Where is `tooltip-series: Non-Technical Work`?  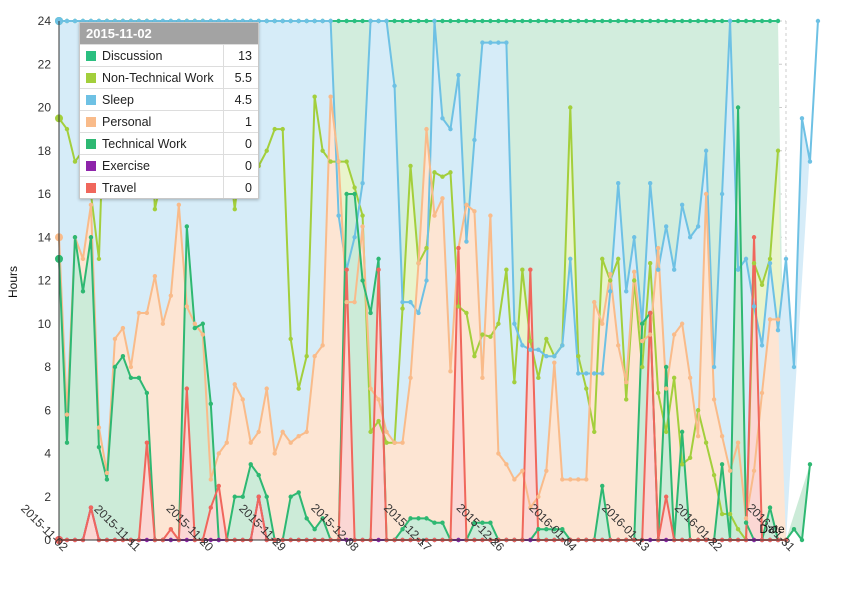 tooltip-series: Non-Technical Work is located at coordinates (152, 78).